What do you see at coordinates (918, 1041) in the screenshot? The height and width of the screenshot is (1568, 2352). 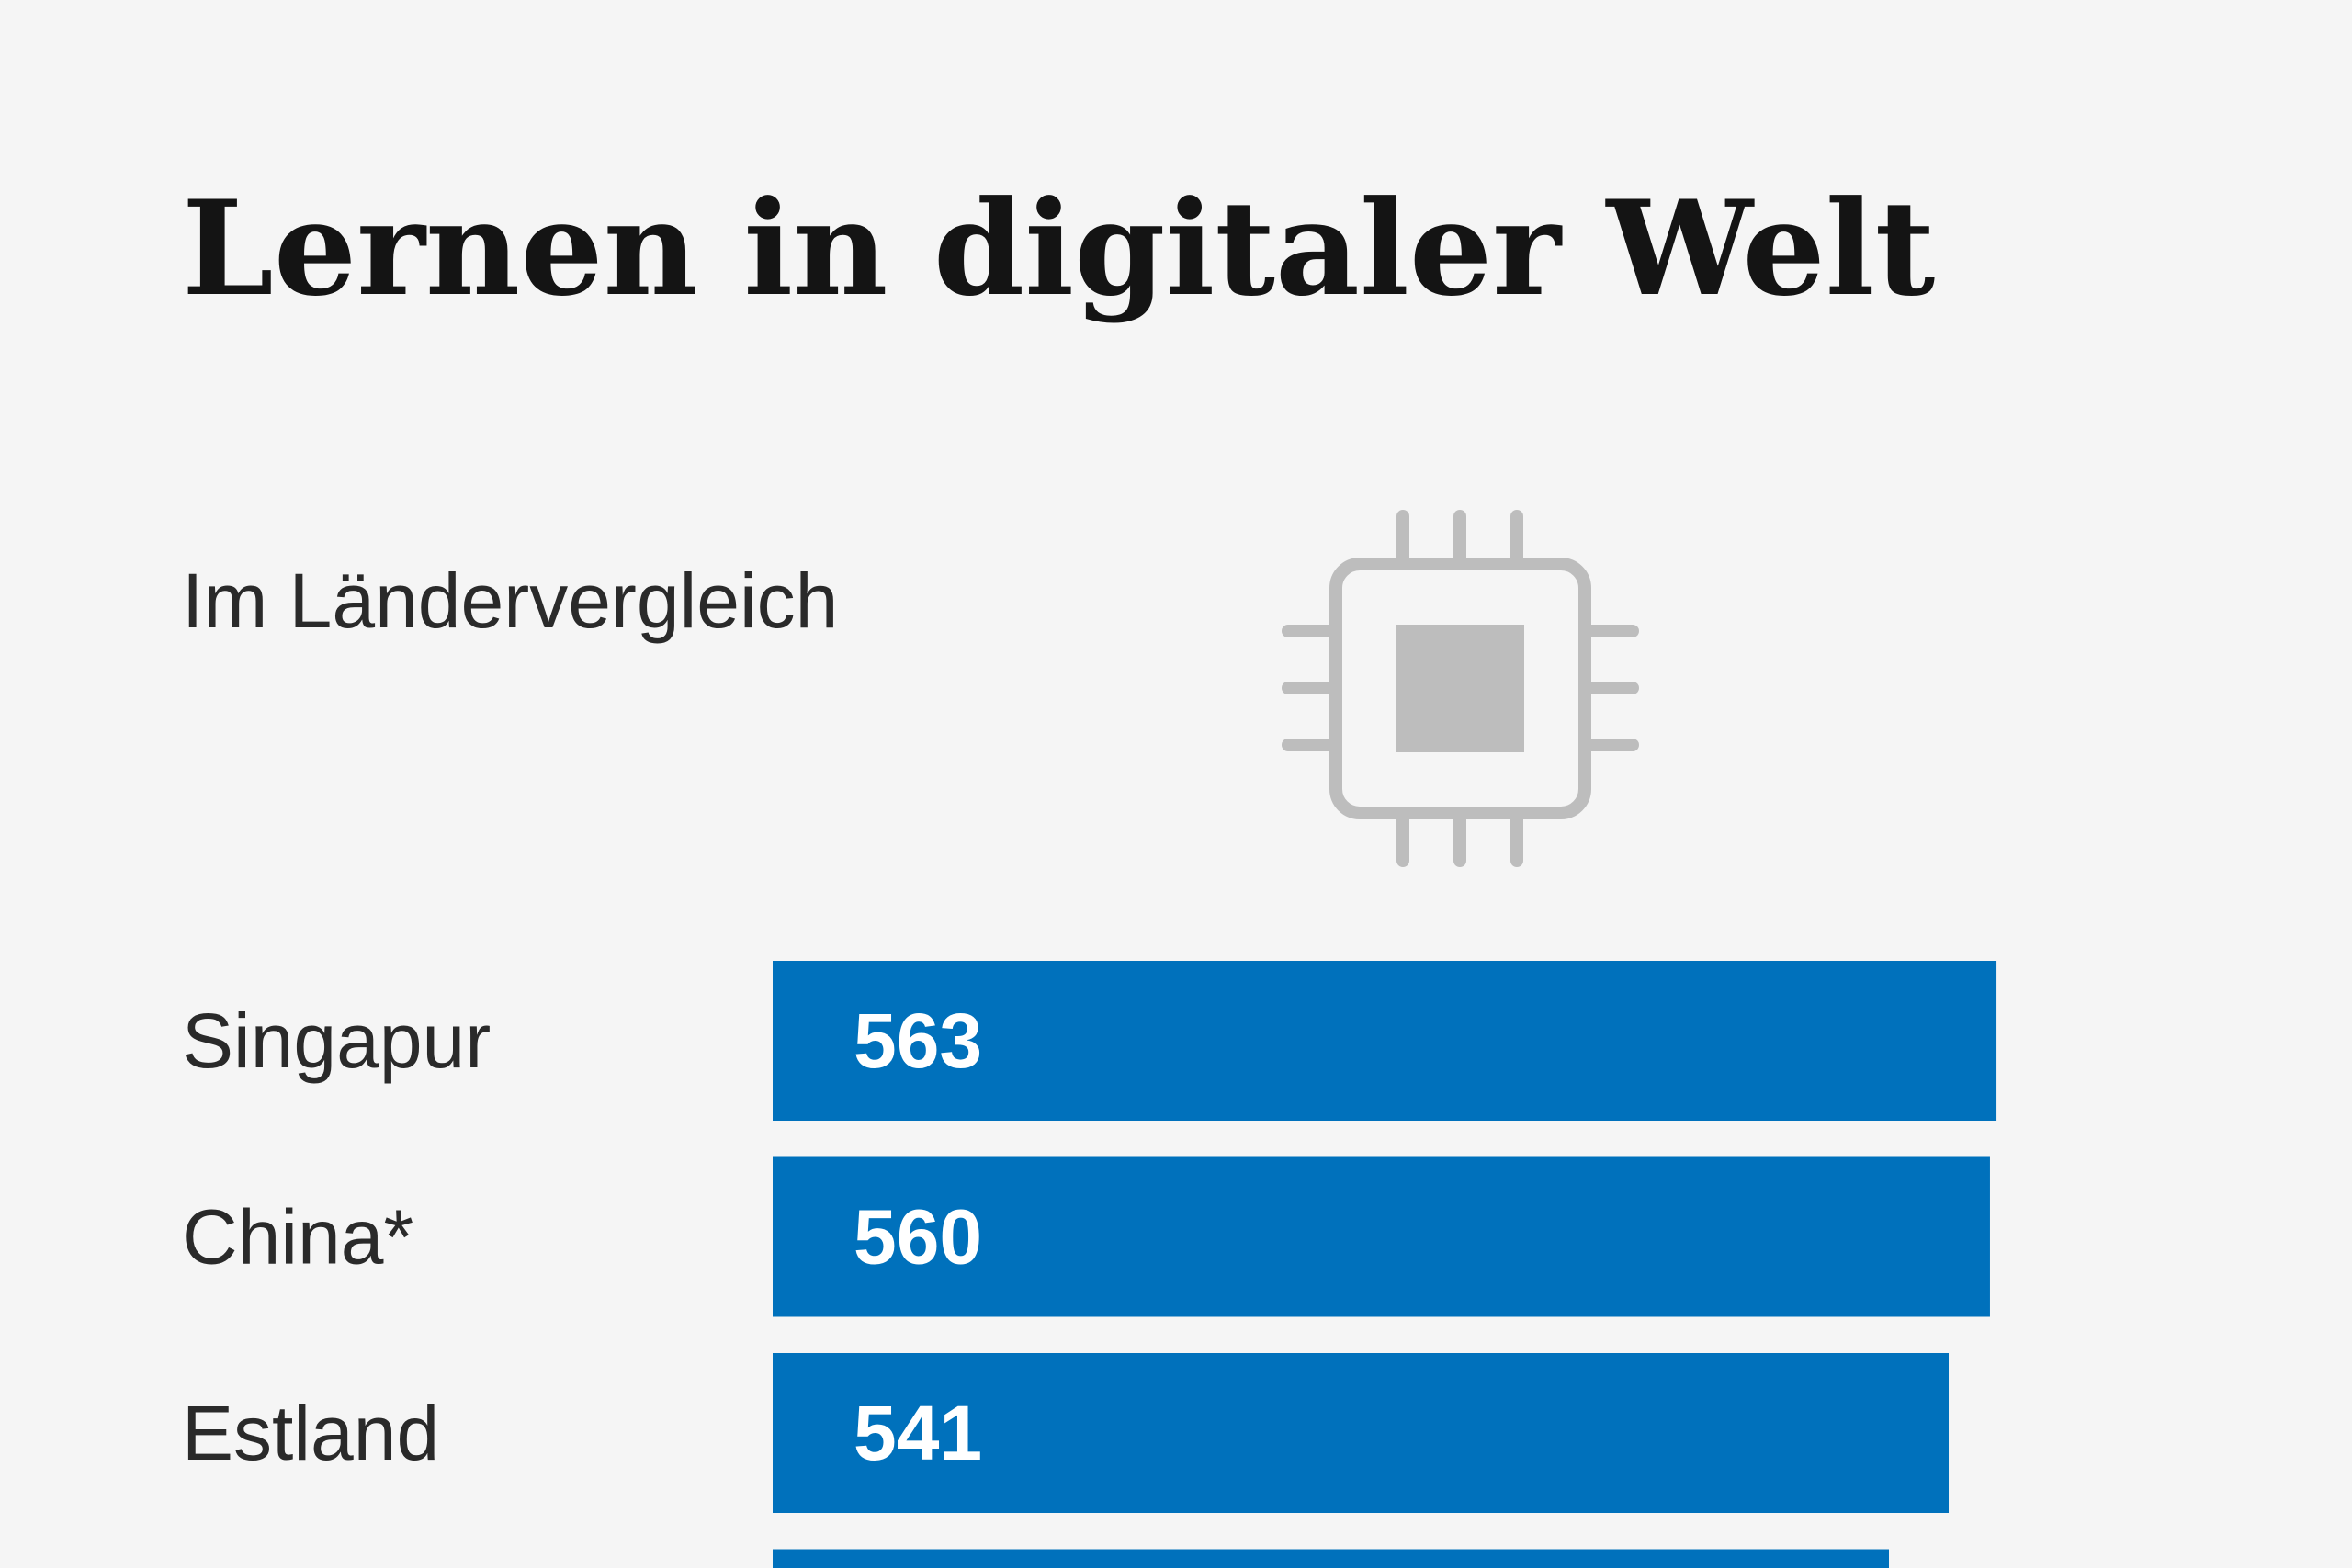 I see `value-label: 563` at bounding box center [918, 1041].